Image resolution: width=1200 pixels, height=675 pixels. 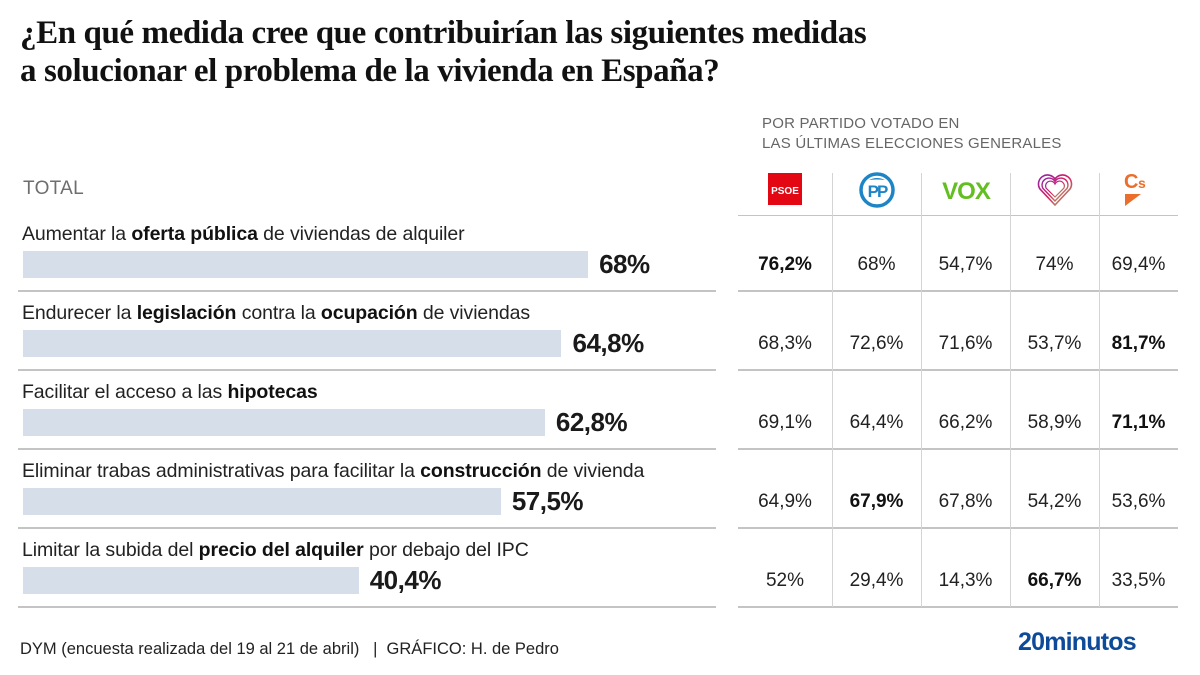 I want to click on party-cell-cs: 53,6%, so click(x=1138, y=501).